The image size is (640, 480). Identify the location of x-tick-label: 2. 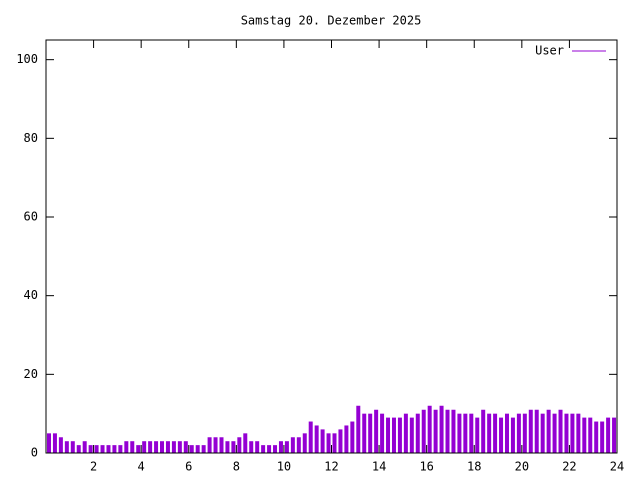
(93, 467).